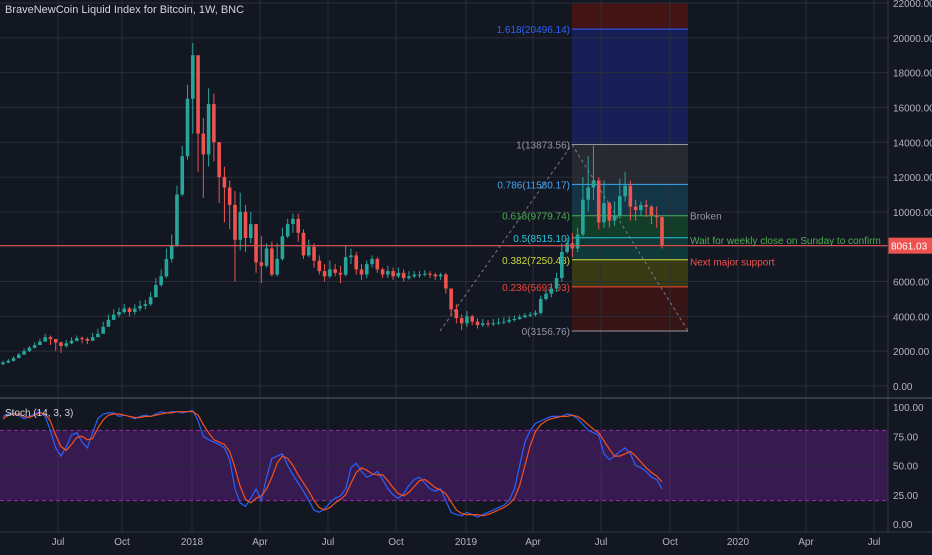  What do you see at coordinates (911, 317) in the screenshot?
I see `y-tick-label: 4000.00` at bounding box center [911, 317].